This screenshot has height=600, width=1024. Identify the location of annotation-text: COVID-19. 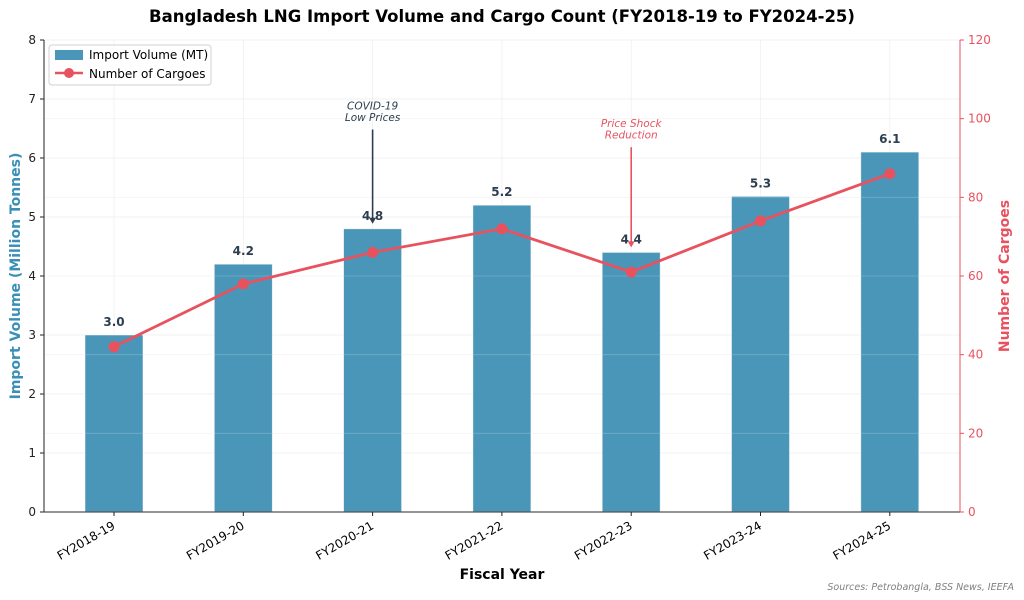
(372, 107).